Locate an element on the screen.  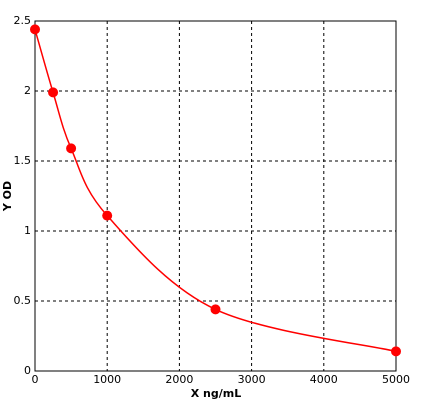
y-tick-label: 1.5 is located at coordinates (23, 160).